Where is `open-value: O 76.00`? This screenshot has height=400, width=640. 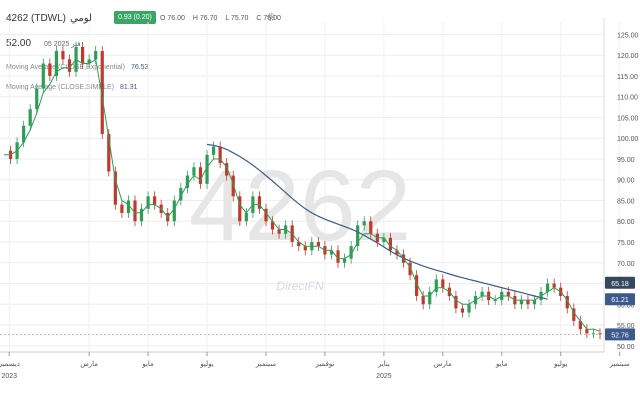 open-value: O 76.00 is located at coordinates (172, 18).